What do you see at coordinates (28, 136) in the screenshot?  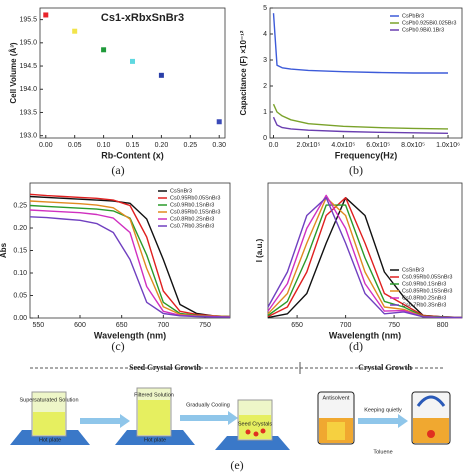 I see `y-tick-label: 193.0` at bounding box center [28, 136].